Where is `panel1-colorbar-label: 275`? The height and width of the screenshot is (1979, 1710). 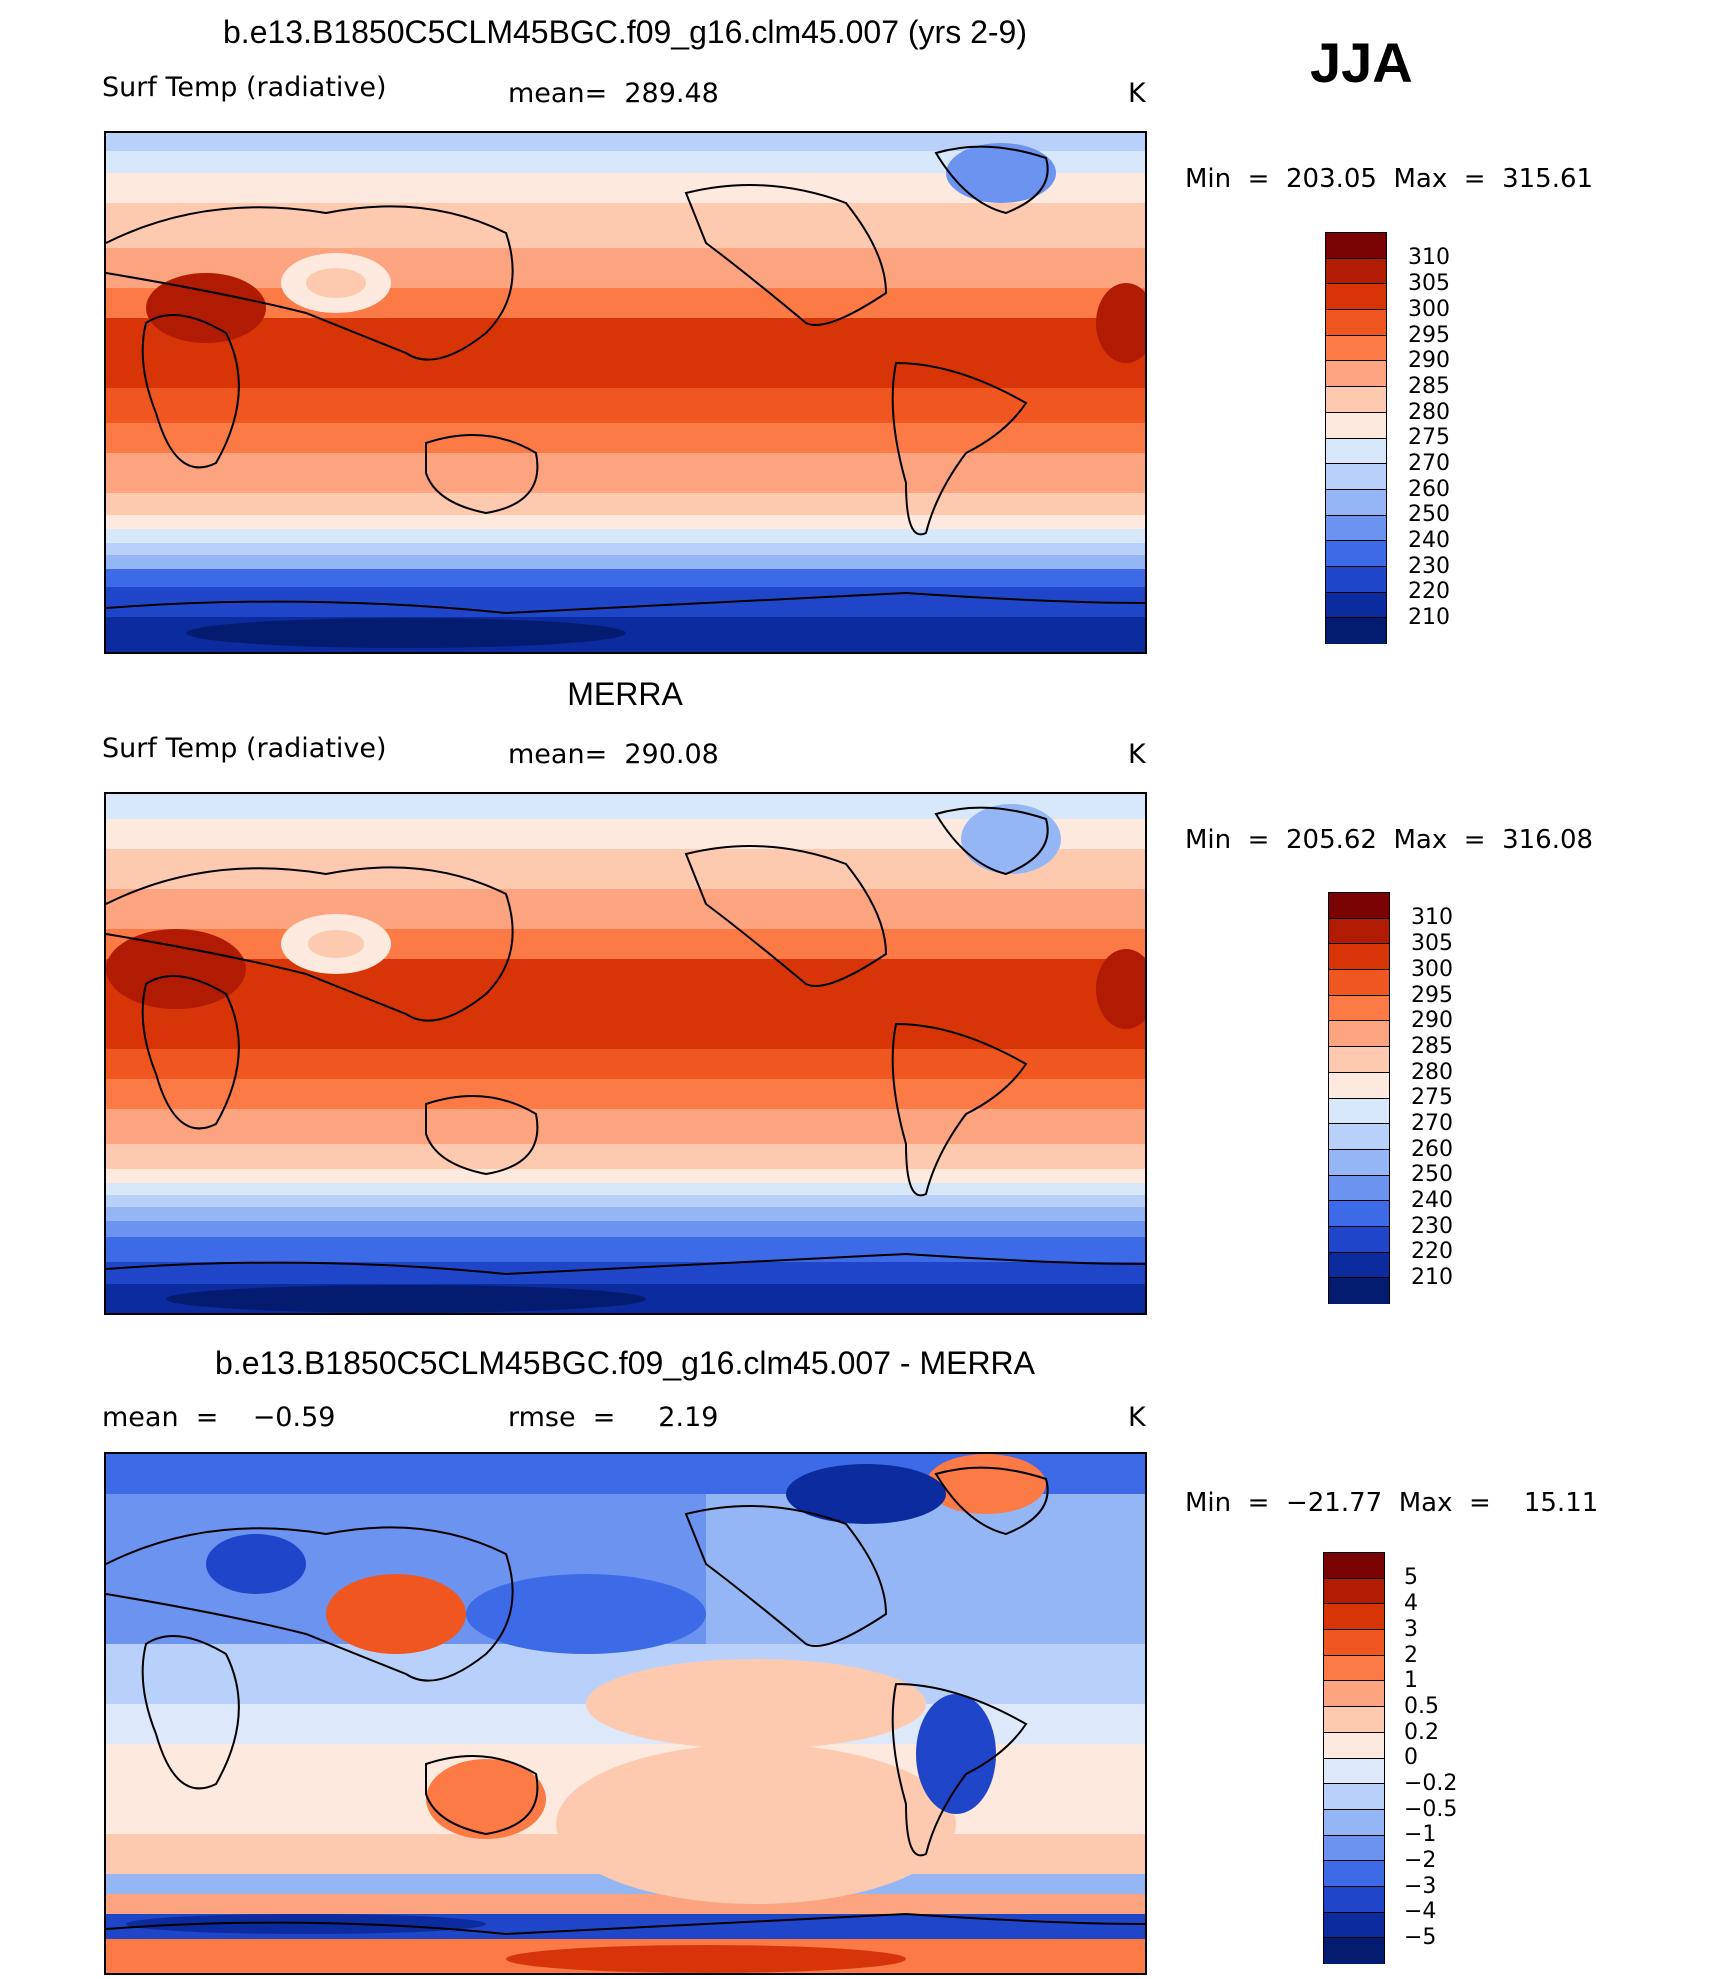
panel1-colorbar-label: 275 is located at coordinates (1429, 437).